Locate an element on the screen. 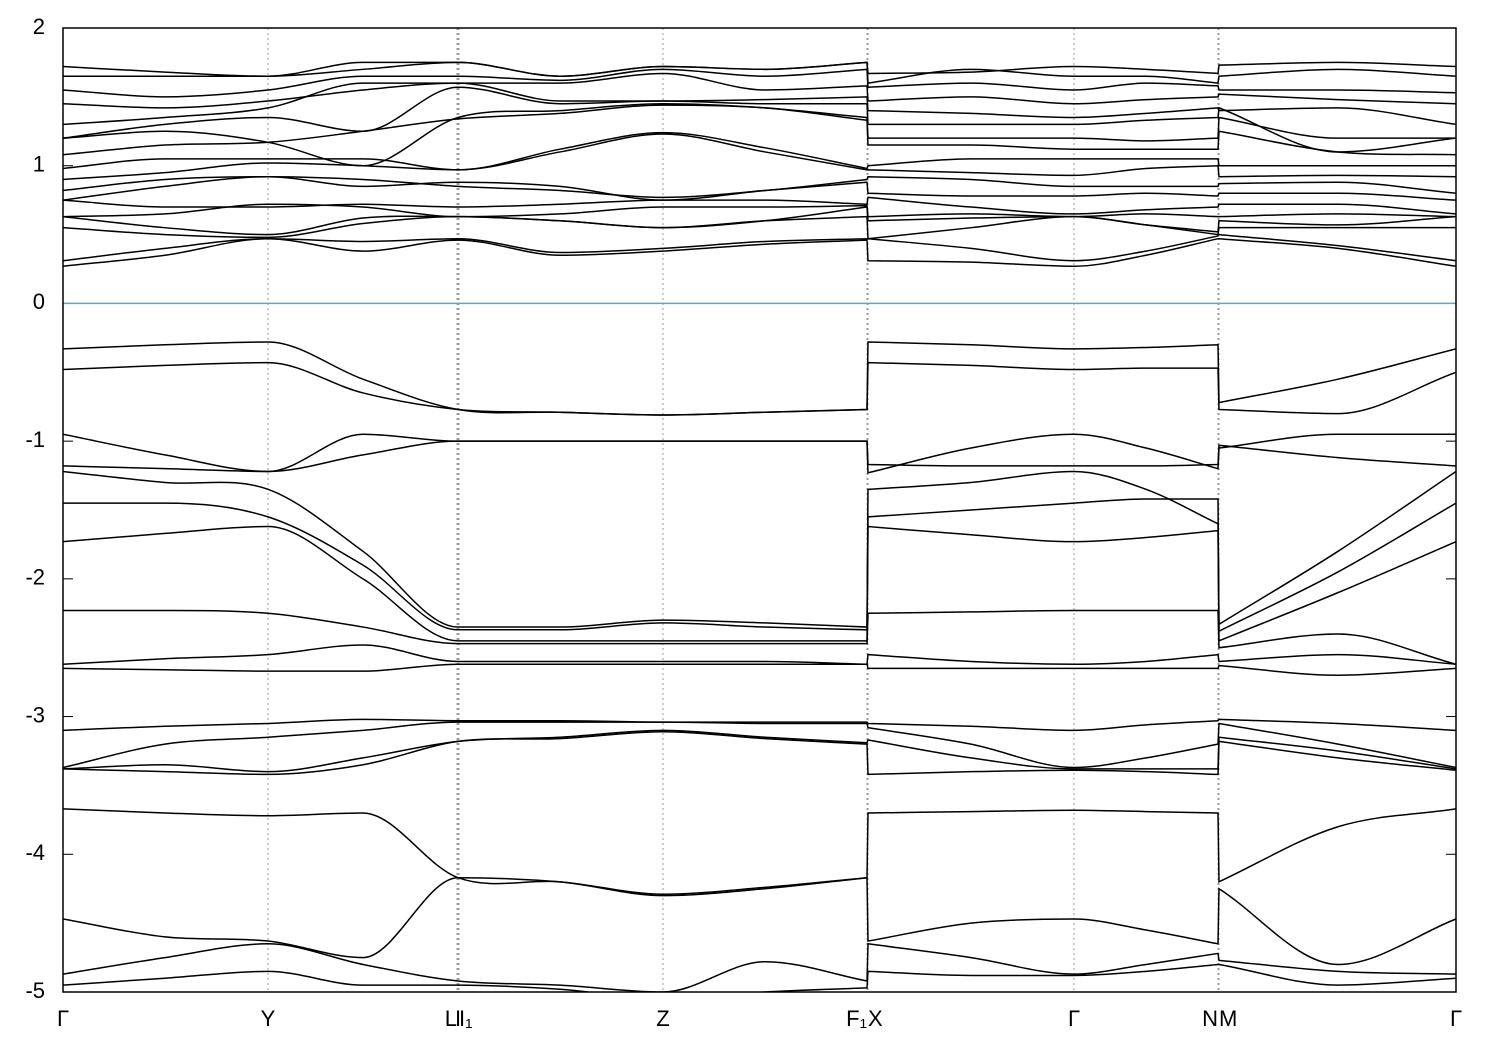 The width and height of the screenshot is (1500, 1050). x-tick-label: Z is located at coordinates (662, 1018).